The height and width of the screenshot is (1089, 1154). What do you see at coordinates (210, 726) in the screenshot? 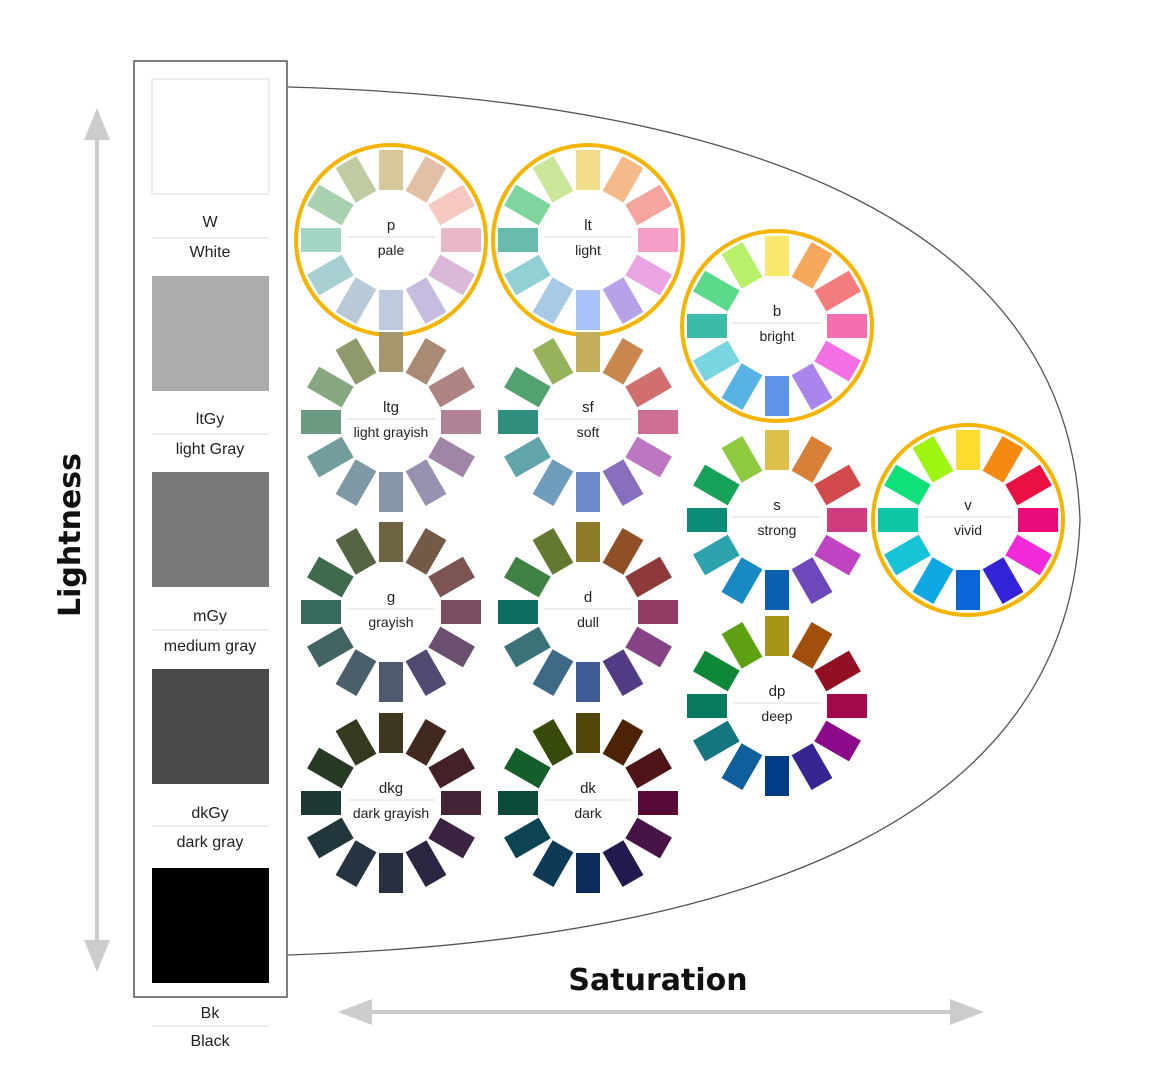
I see `gray-swatch-color` at bounding box center [210, 726].